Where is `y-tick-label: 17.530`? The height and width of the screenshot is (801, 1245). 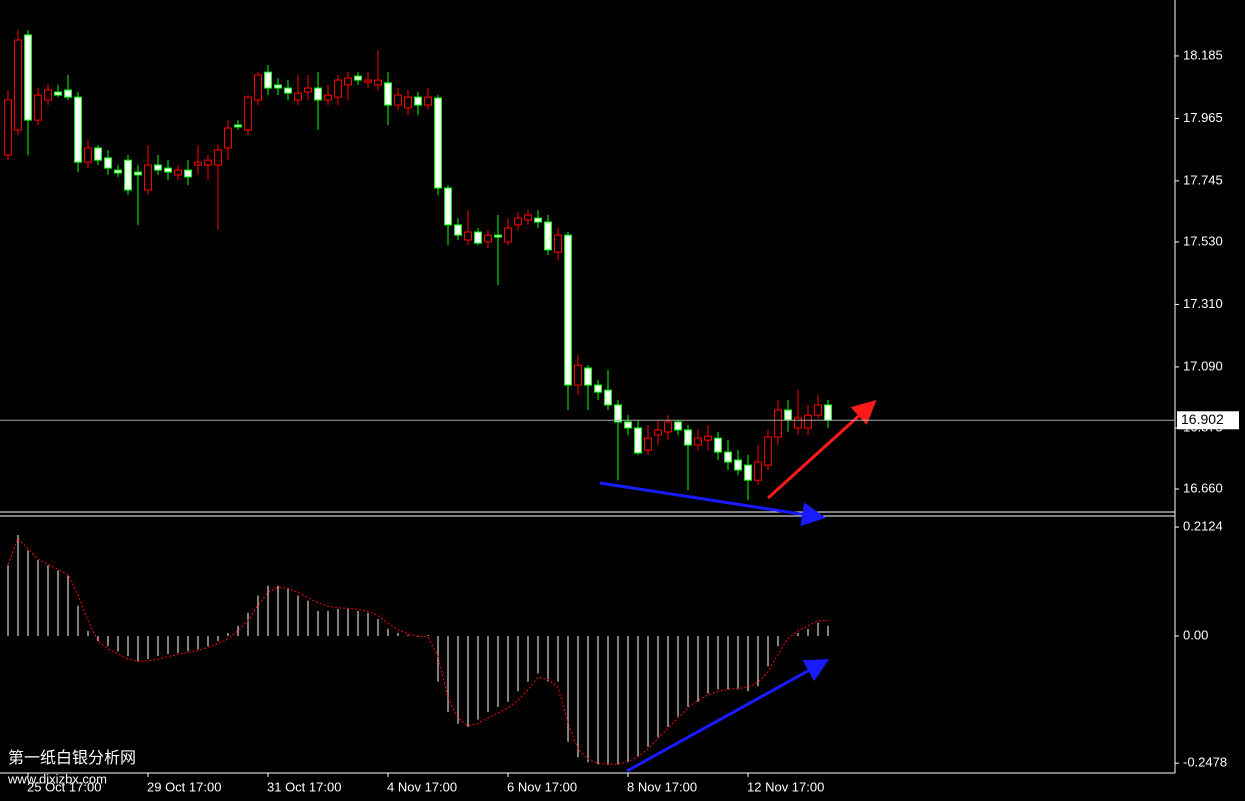
y-tick-label: 17.530 is located at coordinates (1203, 240).